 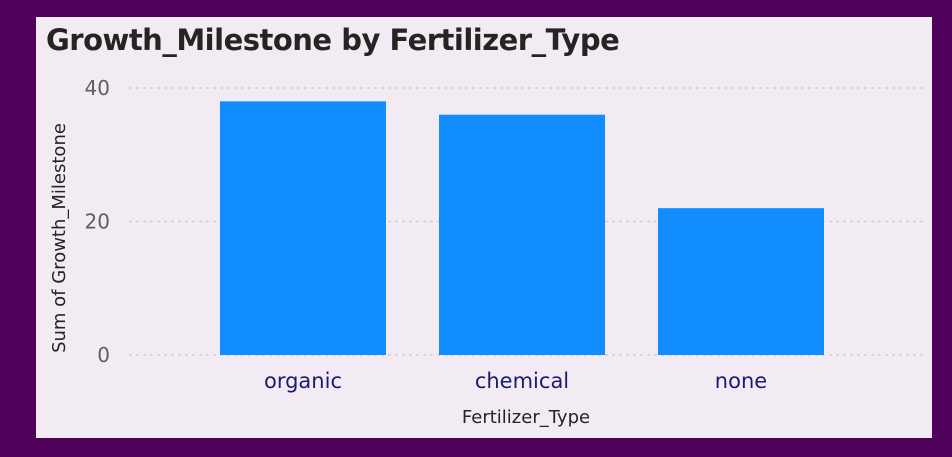 I want to click on y-tick-label: 20, so click(x=97, y=222).